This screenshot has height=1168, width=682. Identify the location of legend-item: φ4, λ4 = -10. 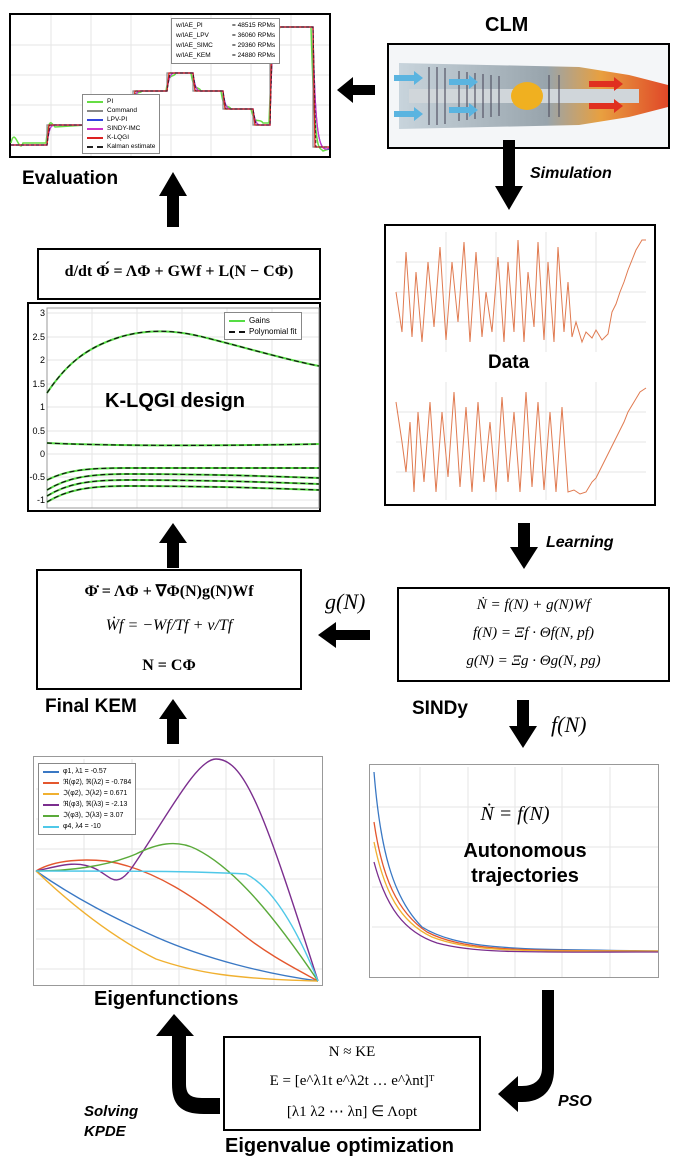
(87, 826).